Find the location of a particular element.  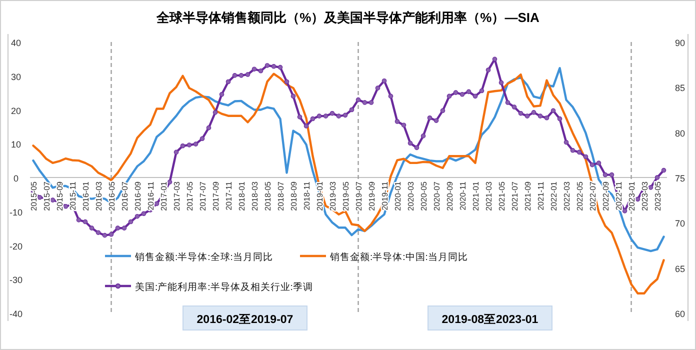

x-tick-label: 2023-03 is located at coordinates (645, 195).